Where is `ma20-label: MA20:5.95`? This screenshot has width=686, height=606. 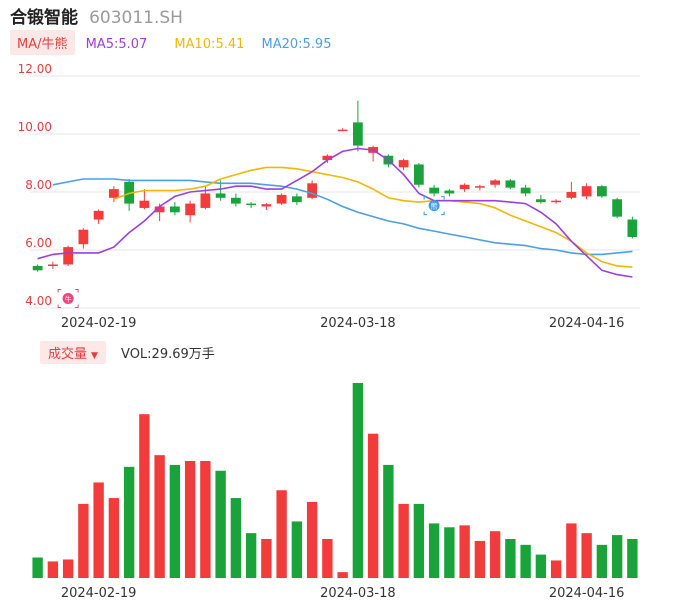 ma20-label: MA20:5.95 is located at coordinates (296, 44).